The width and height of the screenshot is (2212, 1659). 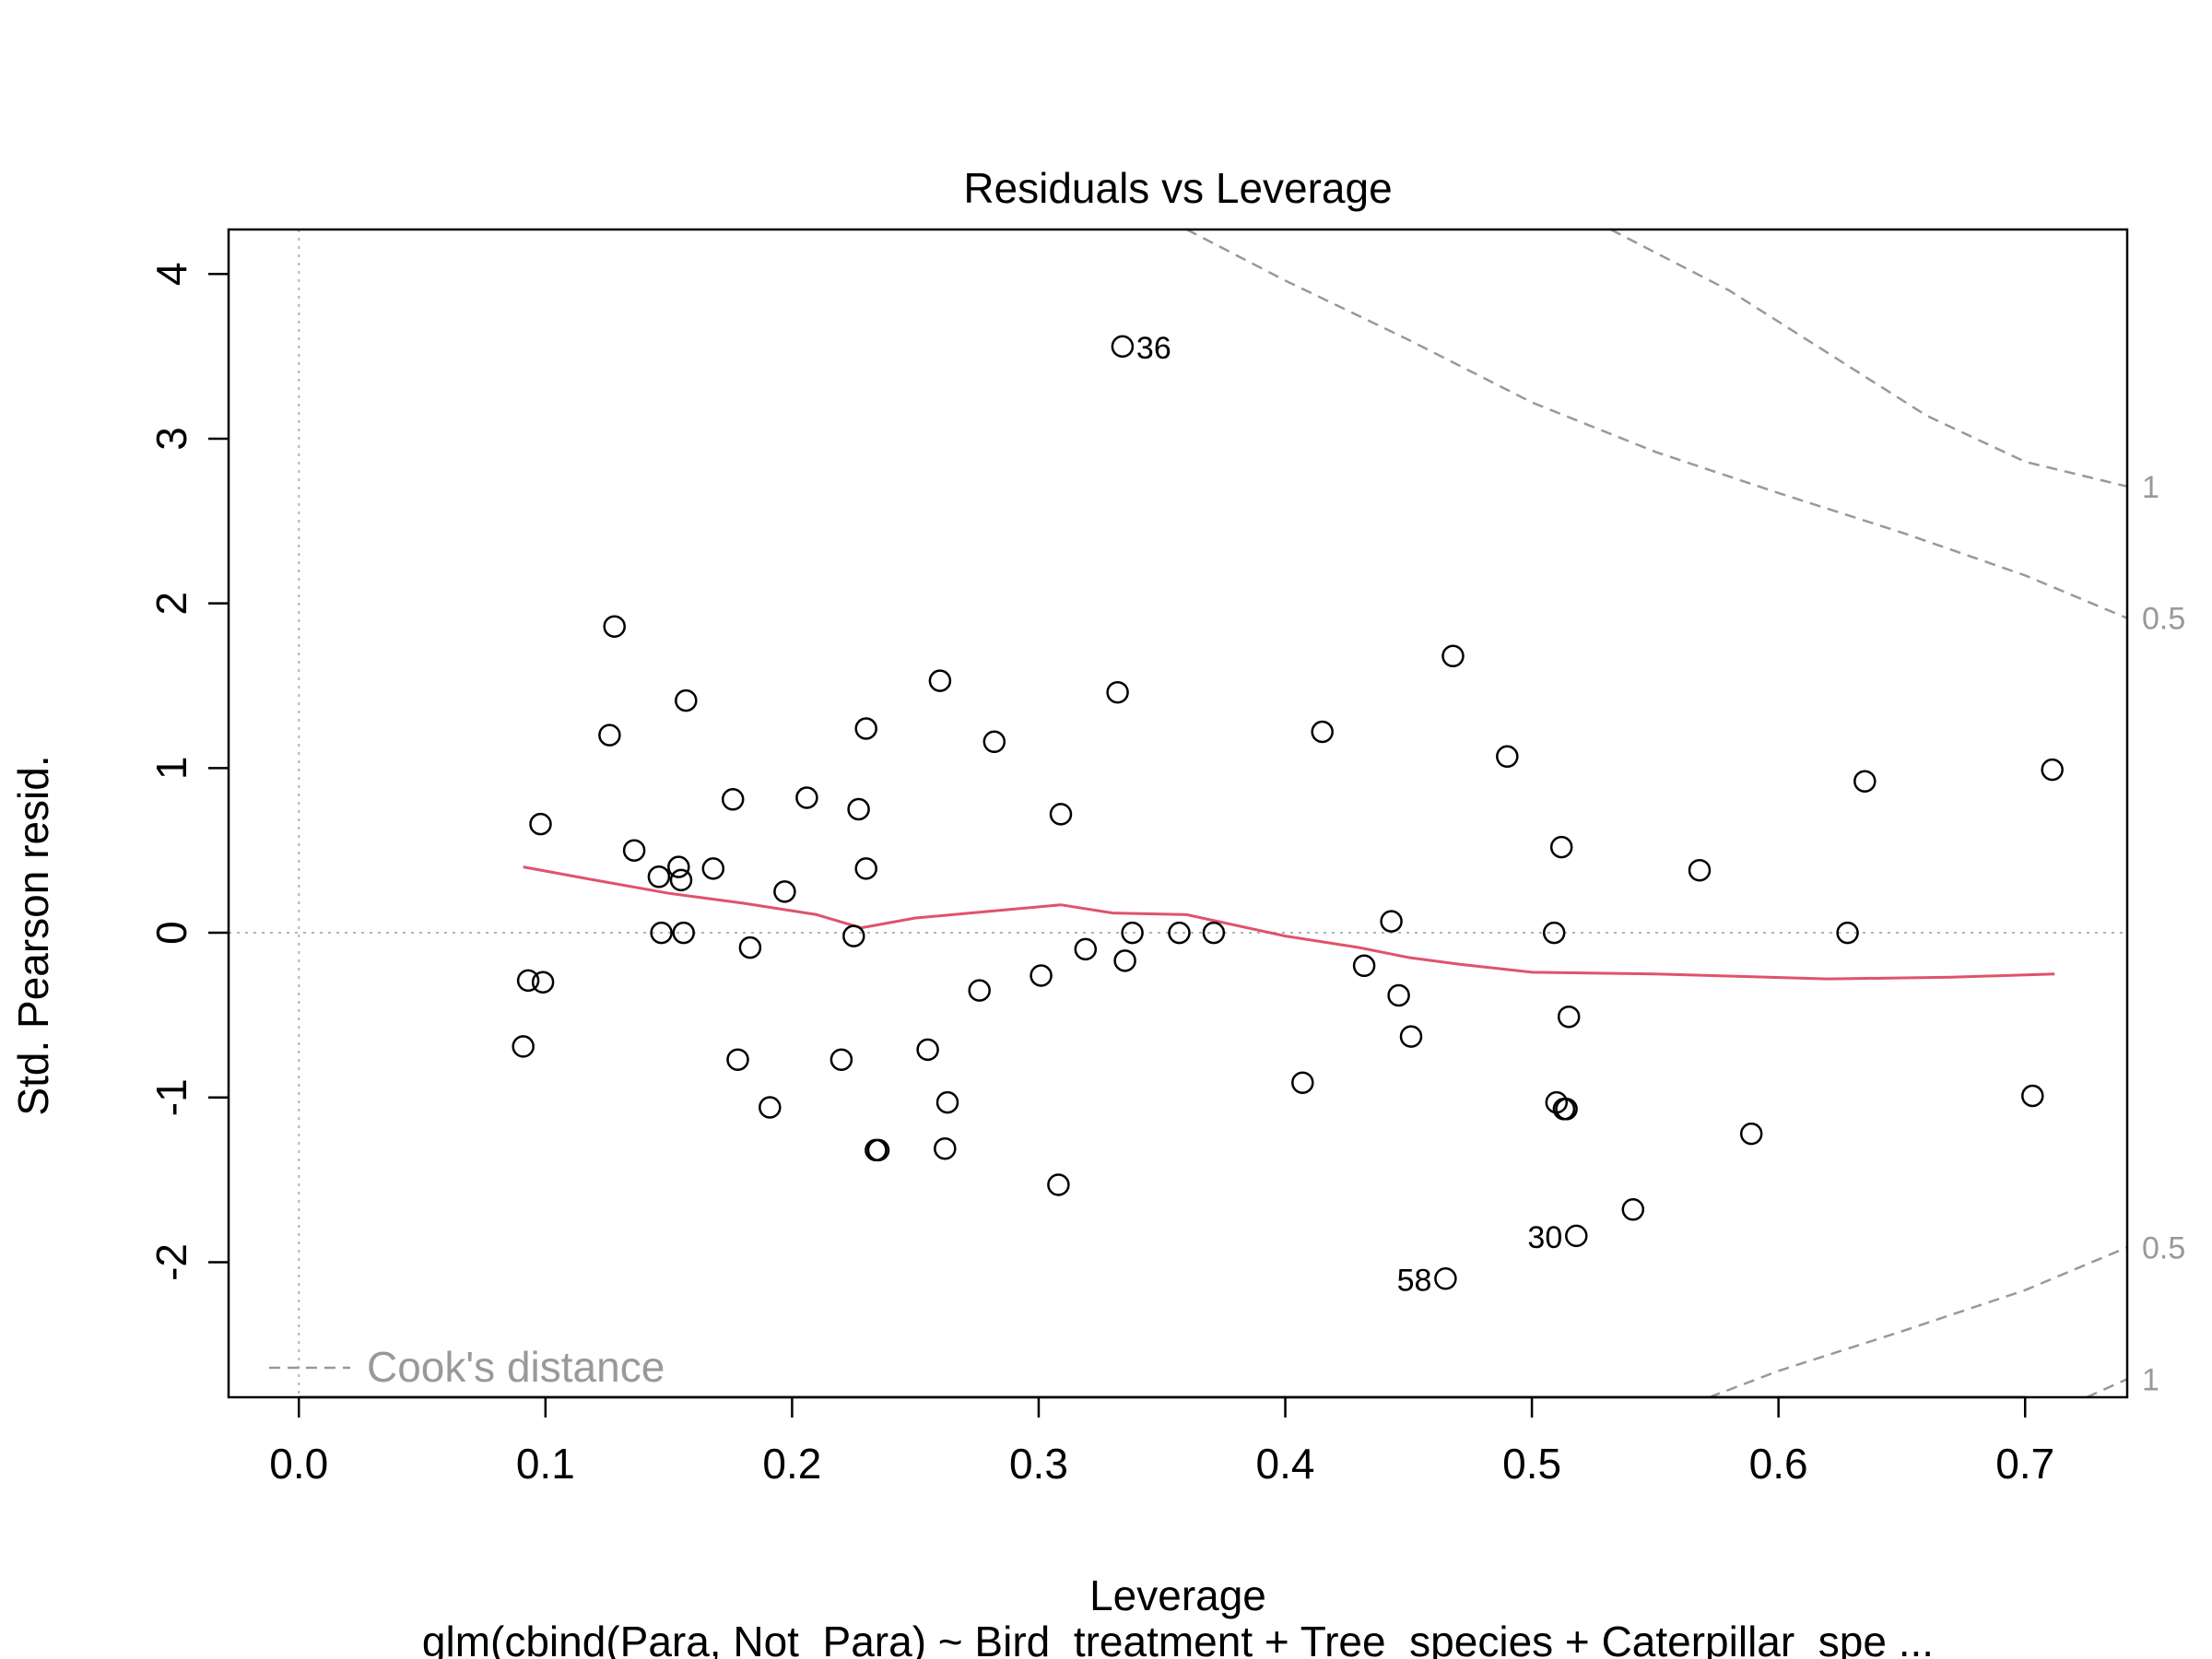 I want to click on point-id-label: 58, so click(x=1414, y=1280).